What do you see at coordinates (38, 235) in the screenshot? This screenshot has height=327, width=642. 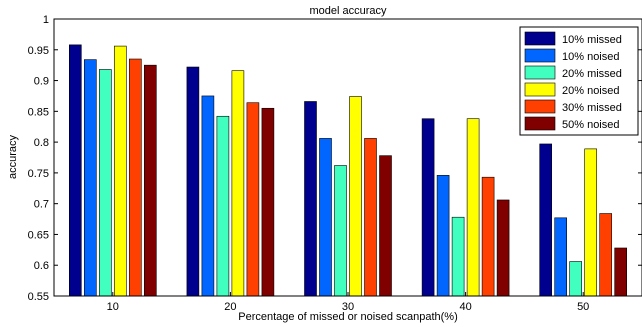 I see `y-tick-label: 0.65` at bounding box center [38, 235].